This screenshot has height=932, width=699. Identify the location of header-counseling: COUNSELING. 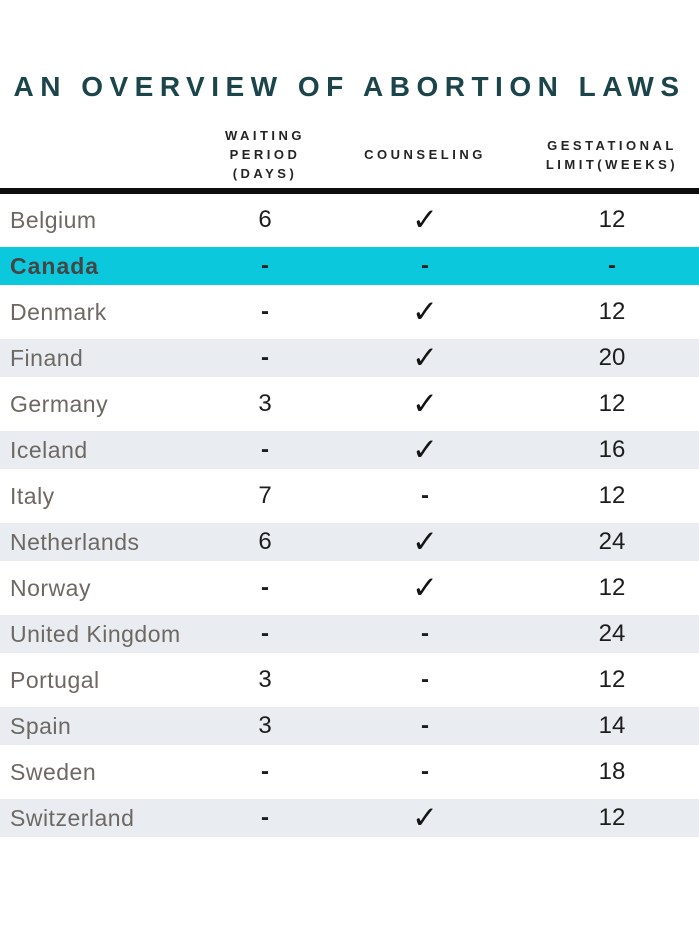
(425, 154).